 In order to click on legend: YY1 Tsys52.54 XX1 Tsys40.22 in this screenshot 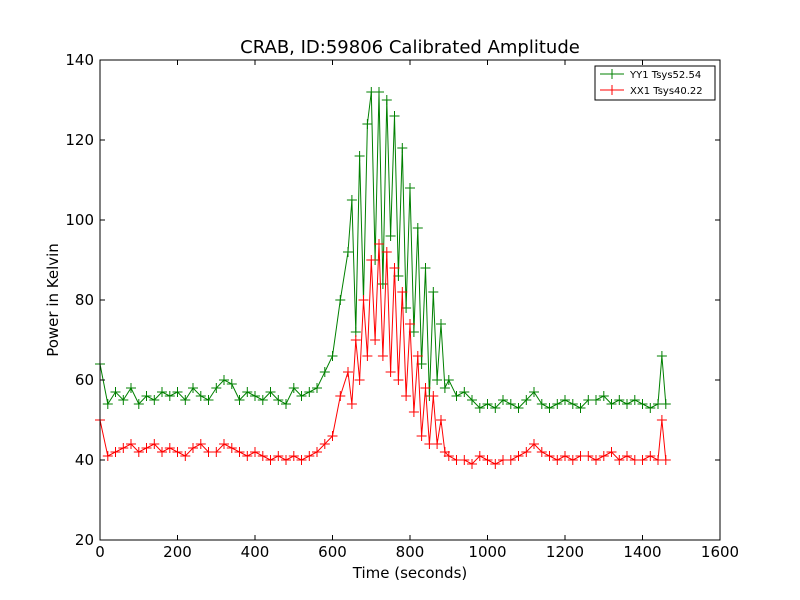, I will do `click(655, 83)`.